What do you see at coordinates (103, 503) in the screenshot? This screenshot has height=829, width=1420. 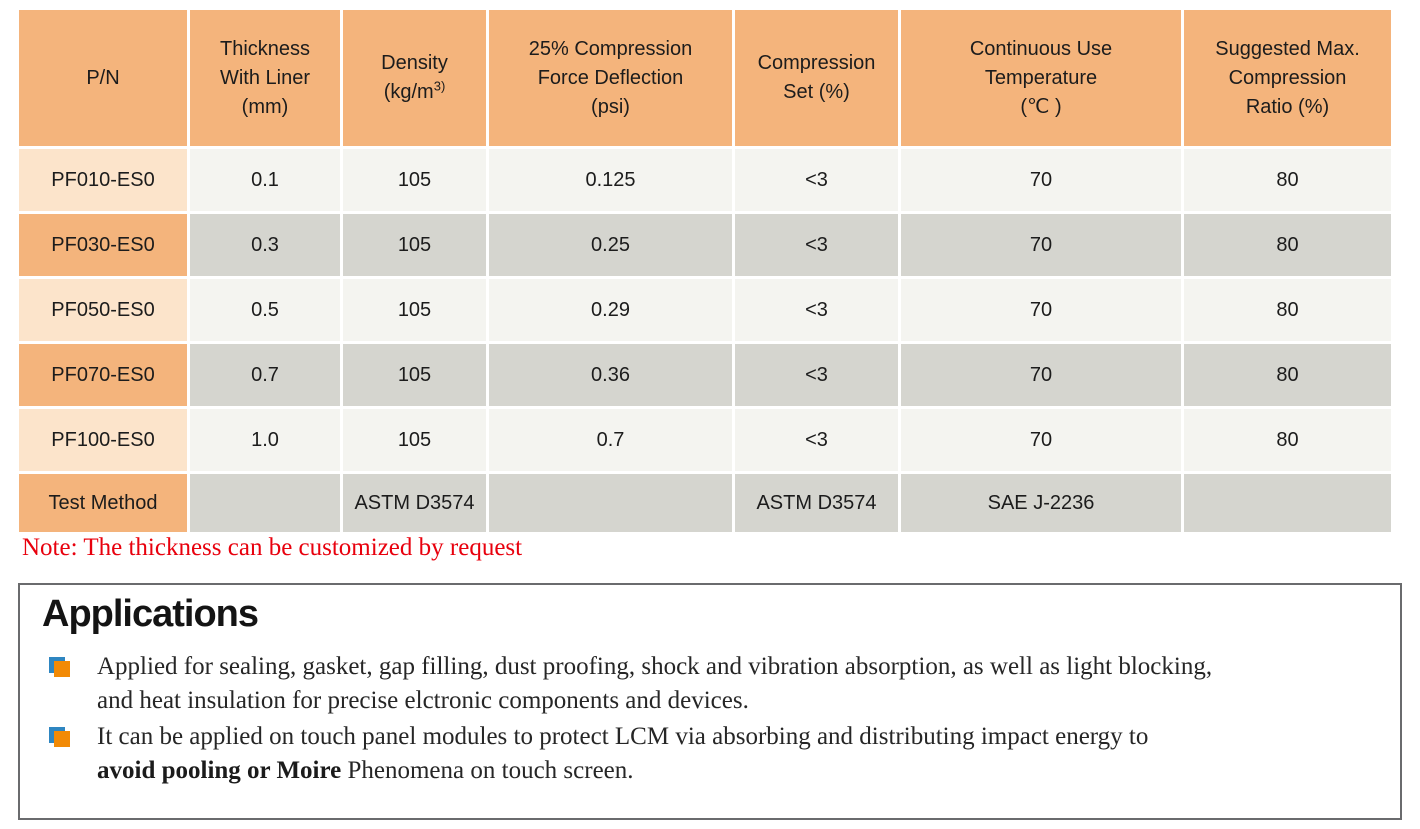 I see `test-method-label: Test Method` at bounding box center [103, 503].